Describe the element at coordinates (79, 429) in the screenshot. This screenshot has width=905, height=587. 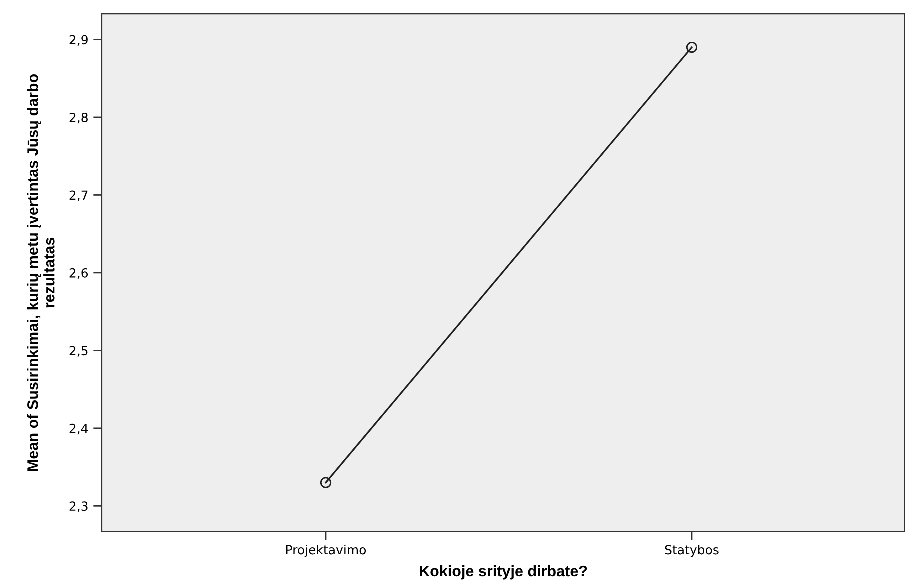
I see `y-tick-label: 2,4` at that location.